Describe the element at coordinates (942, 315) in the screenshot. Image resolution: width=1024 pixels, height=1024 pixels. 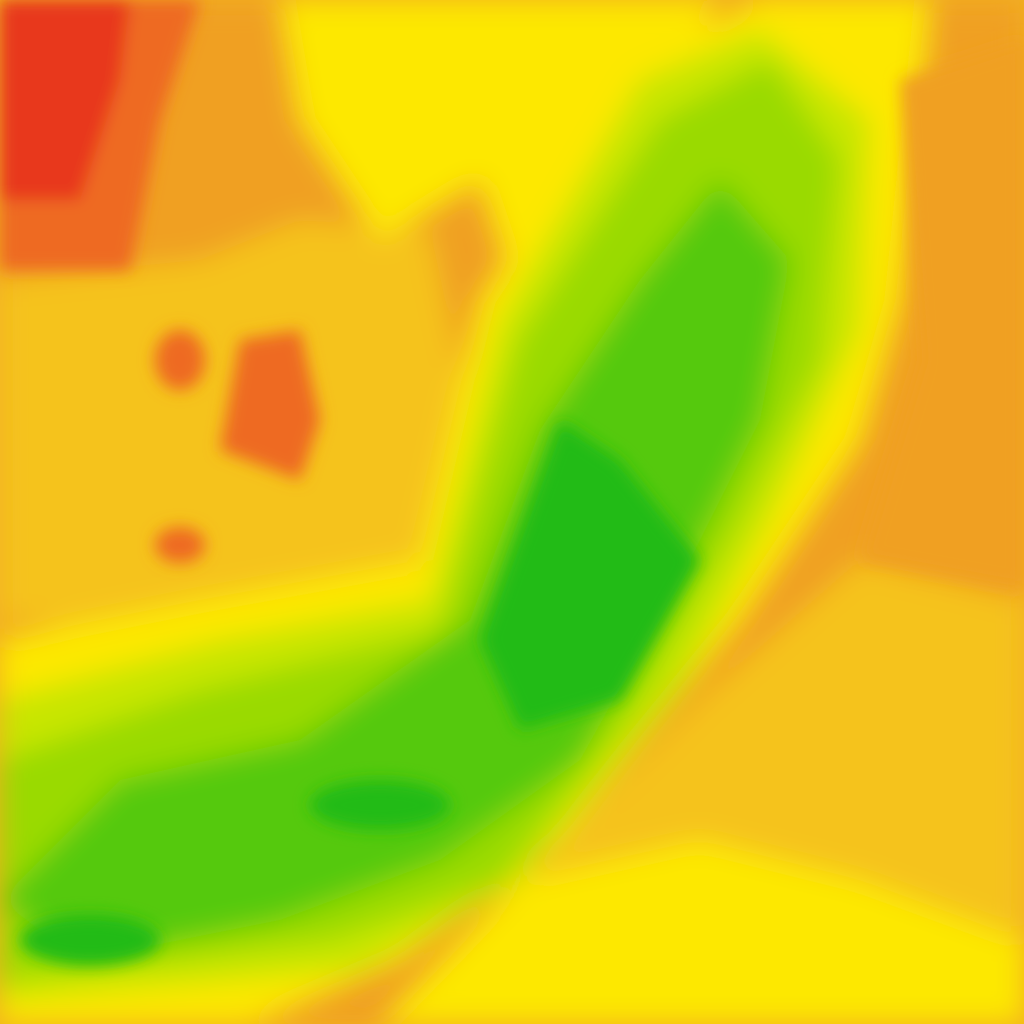
I see `right-orange-zone` at that location.